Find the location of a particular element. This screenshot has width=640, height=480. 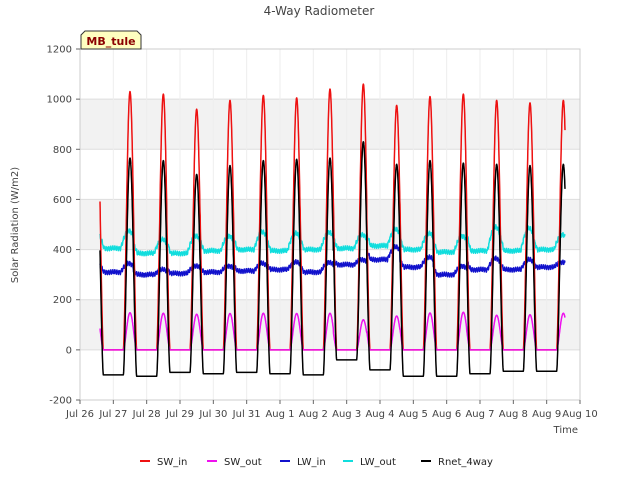

legend-entry: LW_in is located at coordinates (311, 462).